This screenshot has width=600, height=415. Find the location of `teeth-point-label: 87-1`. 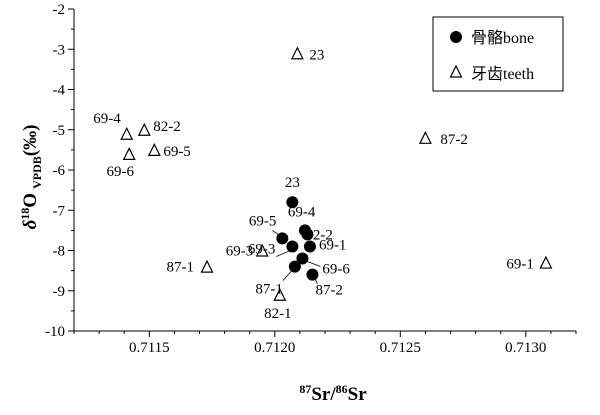

teeth-point-label: 87-1 is located at coordinates (181, 268).